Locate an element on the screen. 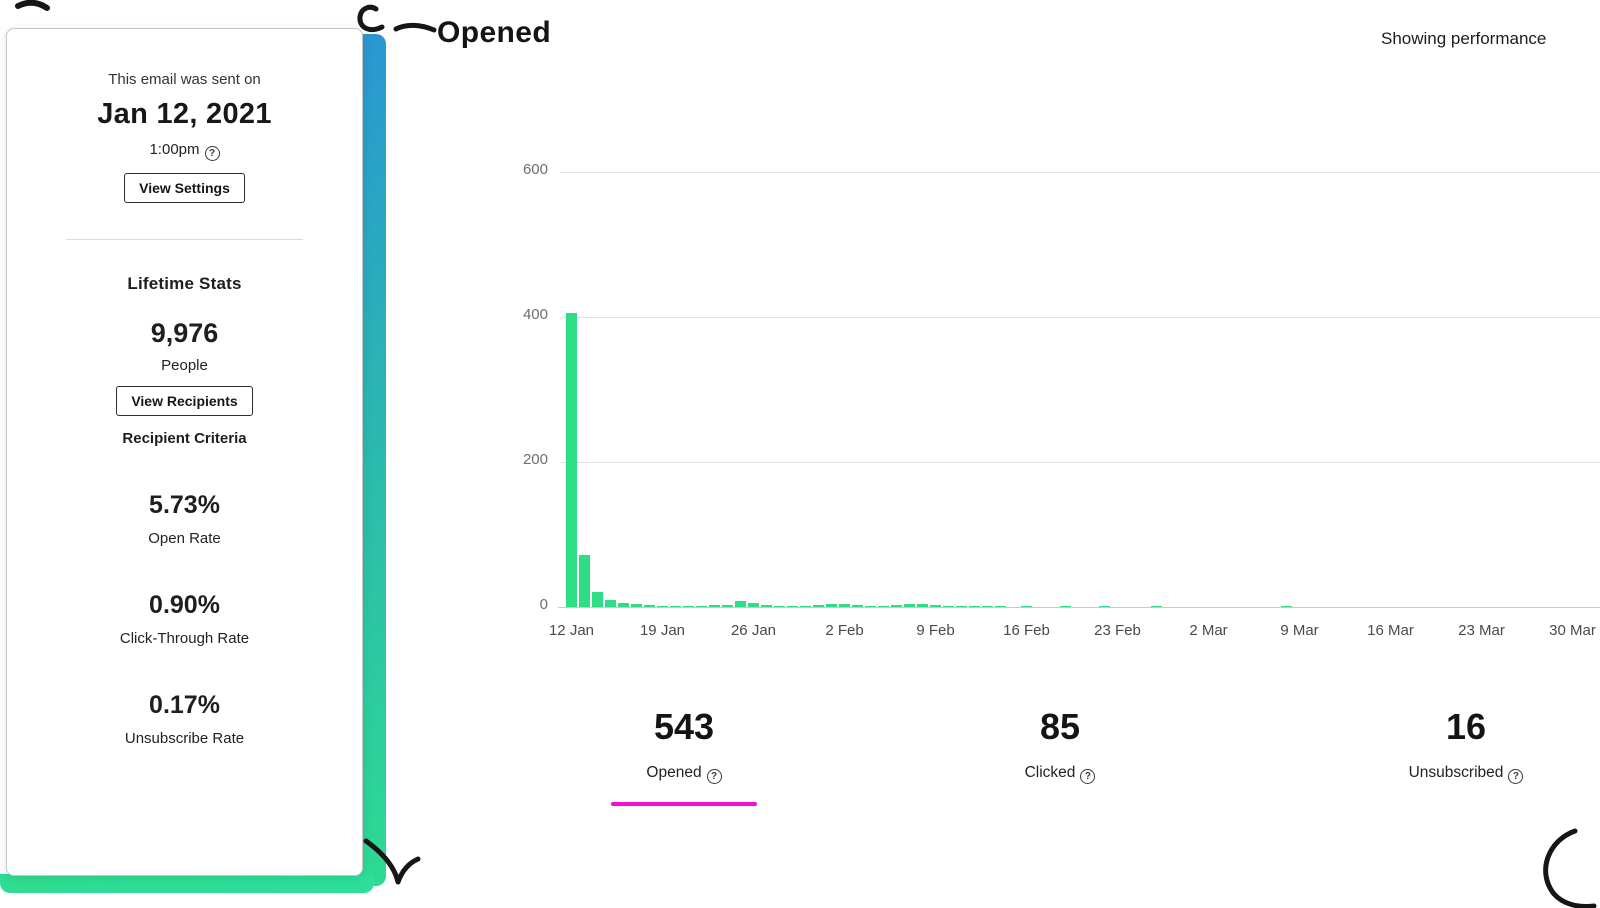 The image size is (1600, 908). gradient-panel-edge is located at coordinates (373, 460).